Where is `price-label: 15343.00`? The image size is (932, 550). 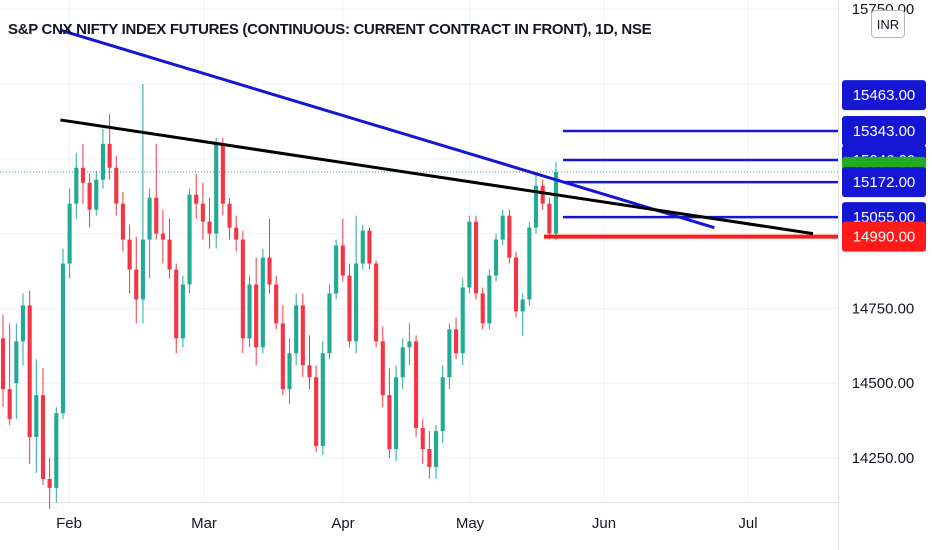 price-label: 15343.00 is located at coordinates (884, 131).